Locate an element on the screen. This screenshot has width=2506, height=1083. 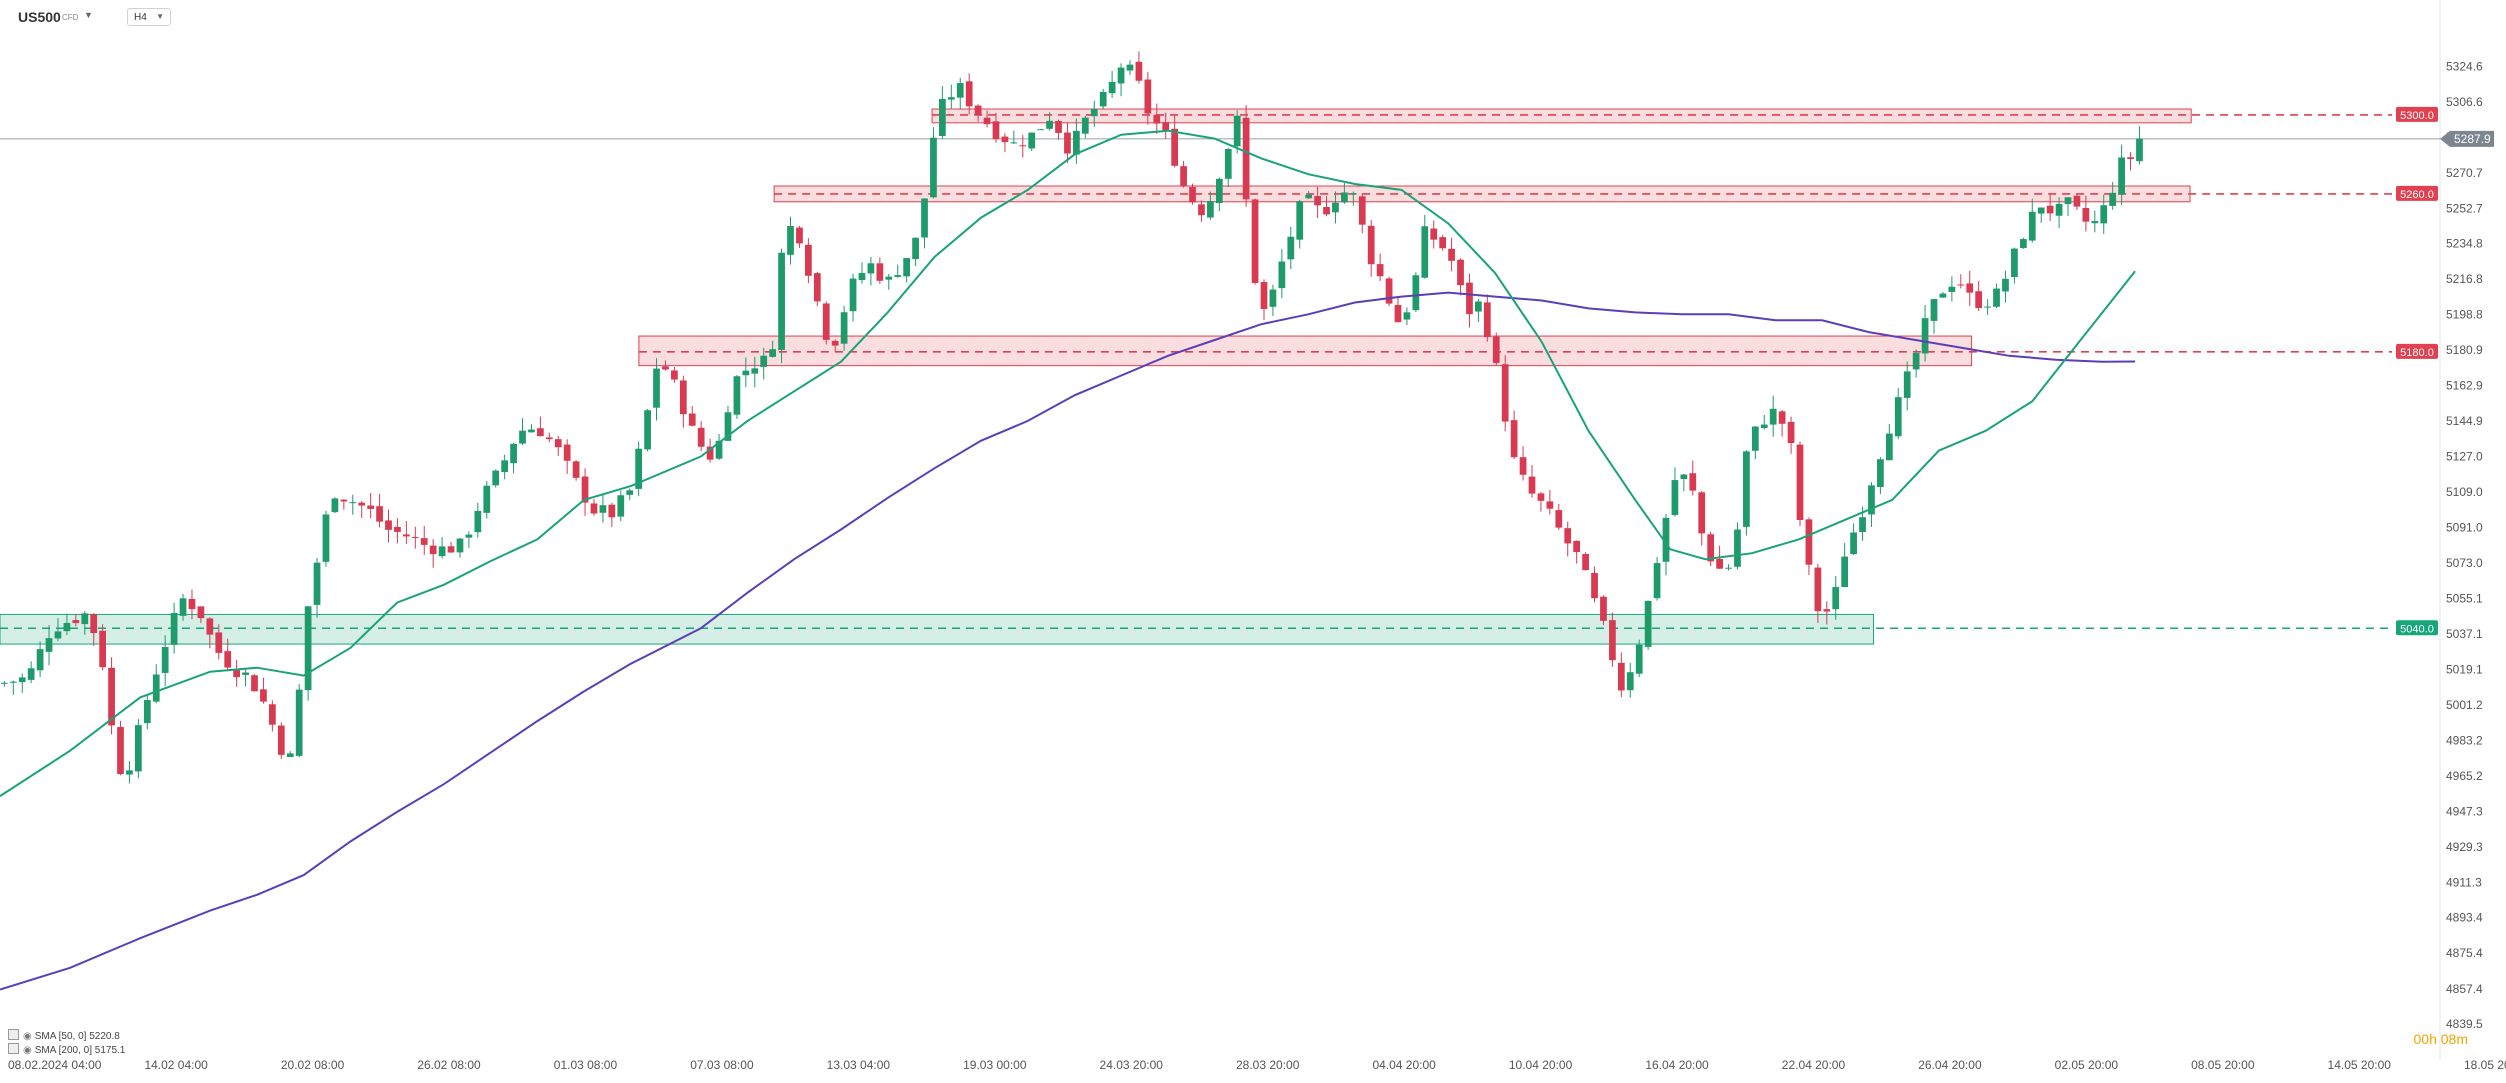
y-tick-label: 5162.9 is located at coordinates (2464, 386).